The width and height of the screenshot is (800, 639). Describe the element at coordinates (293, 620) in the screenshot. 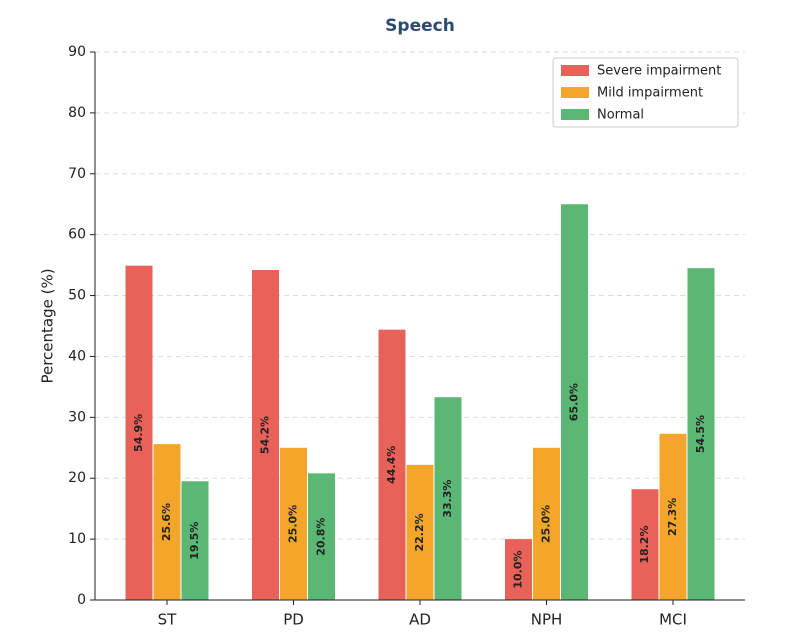

I see `x-tick-label: PD` at that location.